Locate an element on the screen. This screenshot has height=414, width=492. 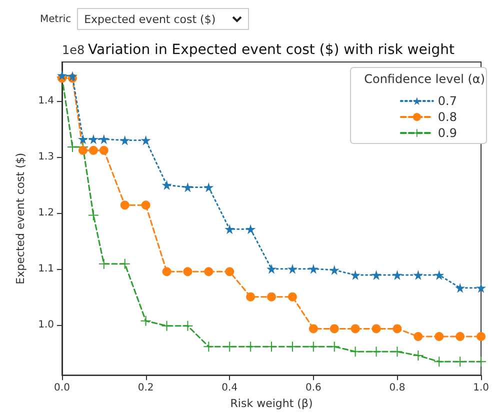
y-tick-label: 1.2 is located at coordinates (46, 212).